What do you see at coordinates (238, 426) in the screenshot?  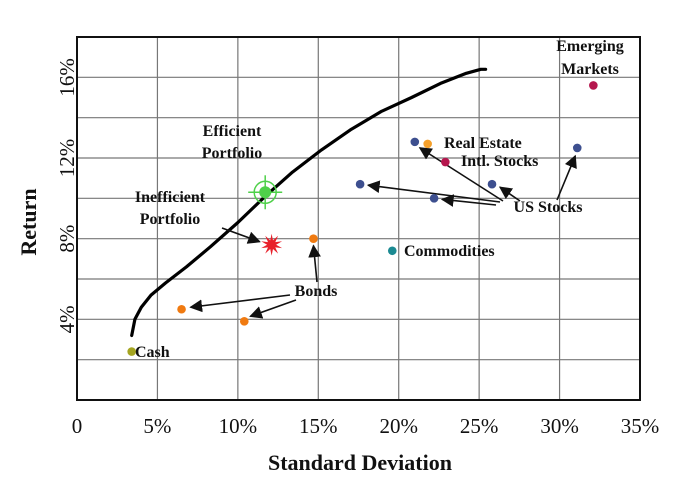 I see `x-tick-label: 10%` at bounding box center [238, 426].